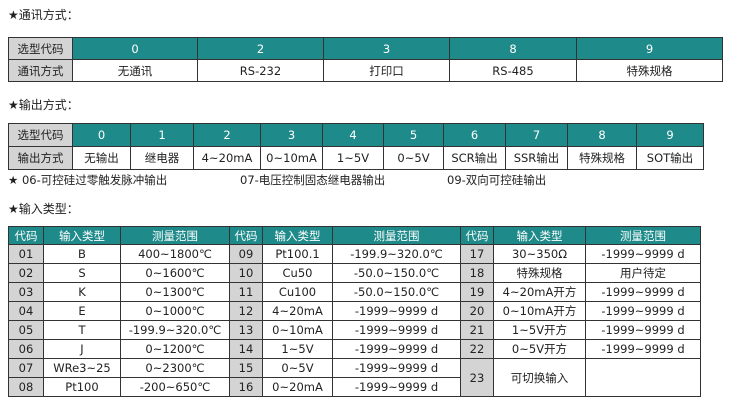 The image size is (756, 417). What do you see at coordinates (175, 273) in the screenshot?
I see `cell: 0~1600℃` at bounding box center [175, 273].